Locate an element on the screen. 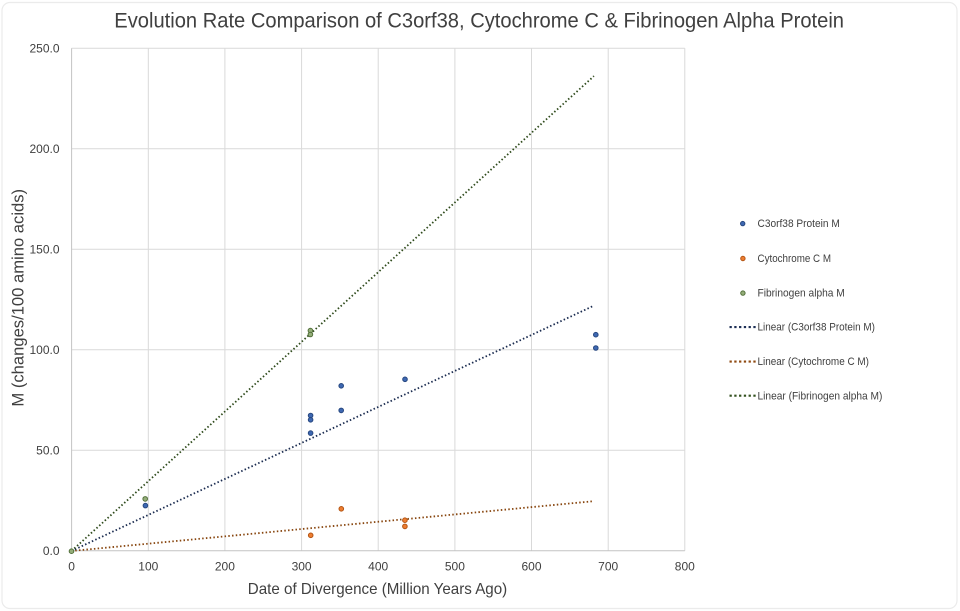  svg-text: 300 is located at coordinates (302, 567).